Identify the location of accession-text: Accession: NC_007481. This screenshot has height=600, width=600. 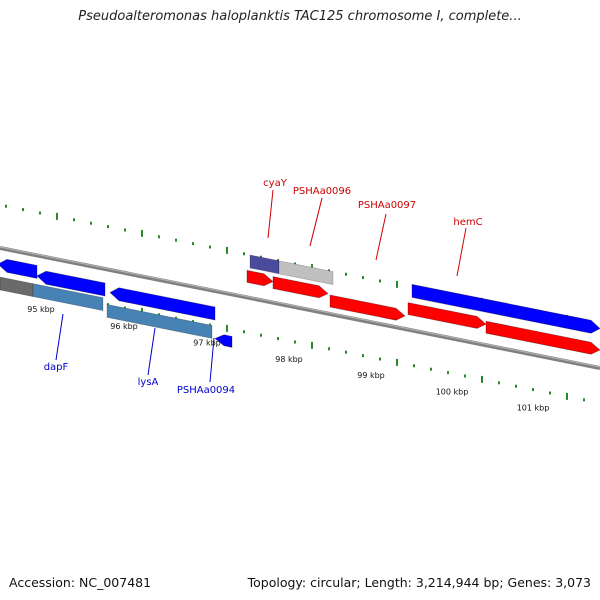
(80, 582).